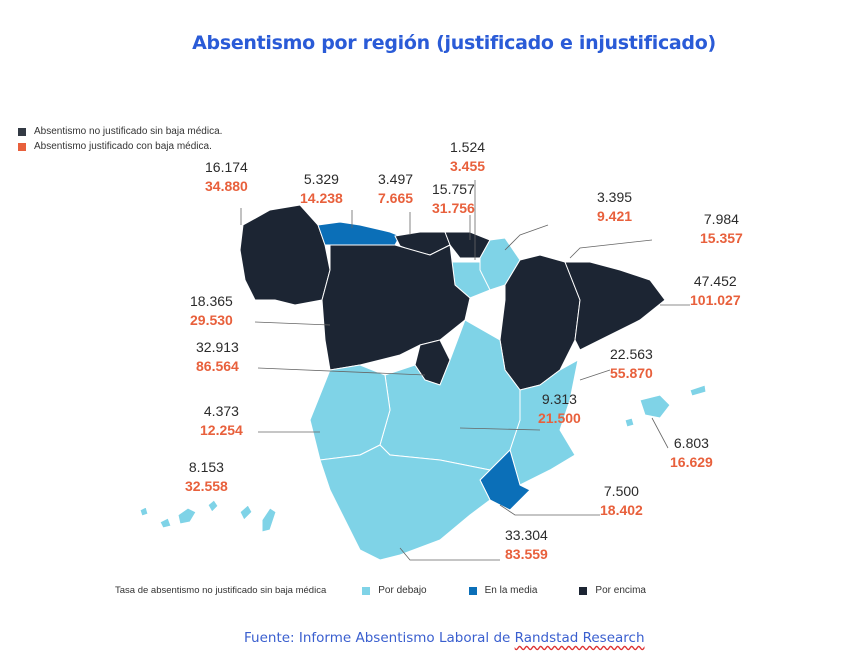 This screenshot has width=848, height=664. Describe the element at coordinates (595, 375) in the screenshot. I see `leader-line-valencia` at that location.